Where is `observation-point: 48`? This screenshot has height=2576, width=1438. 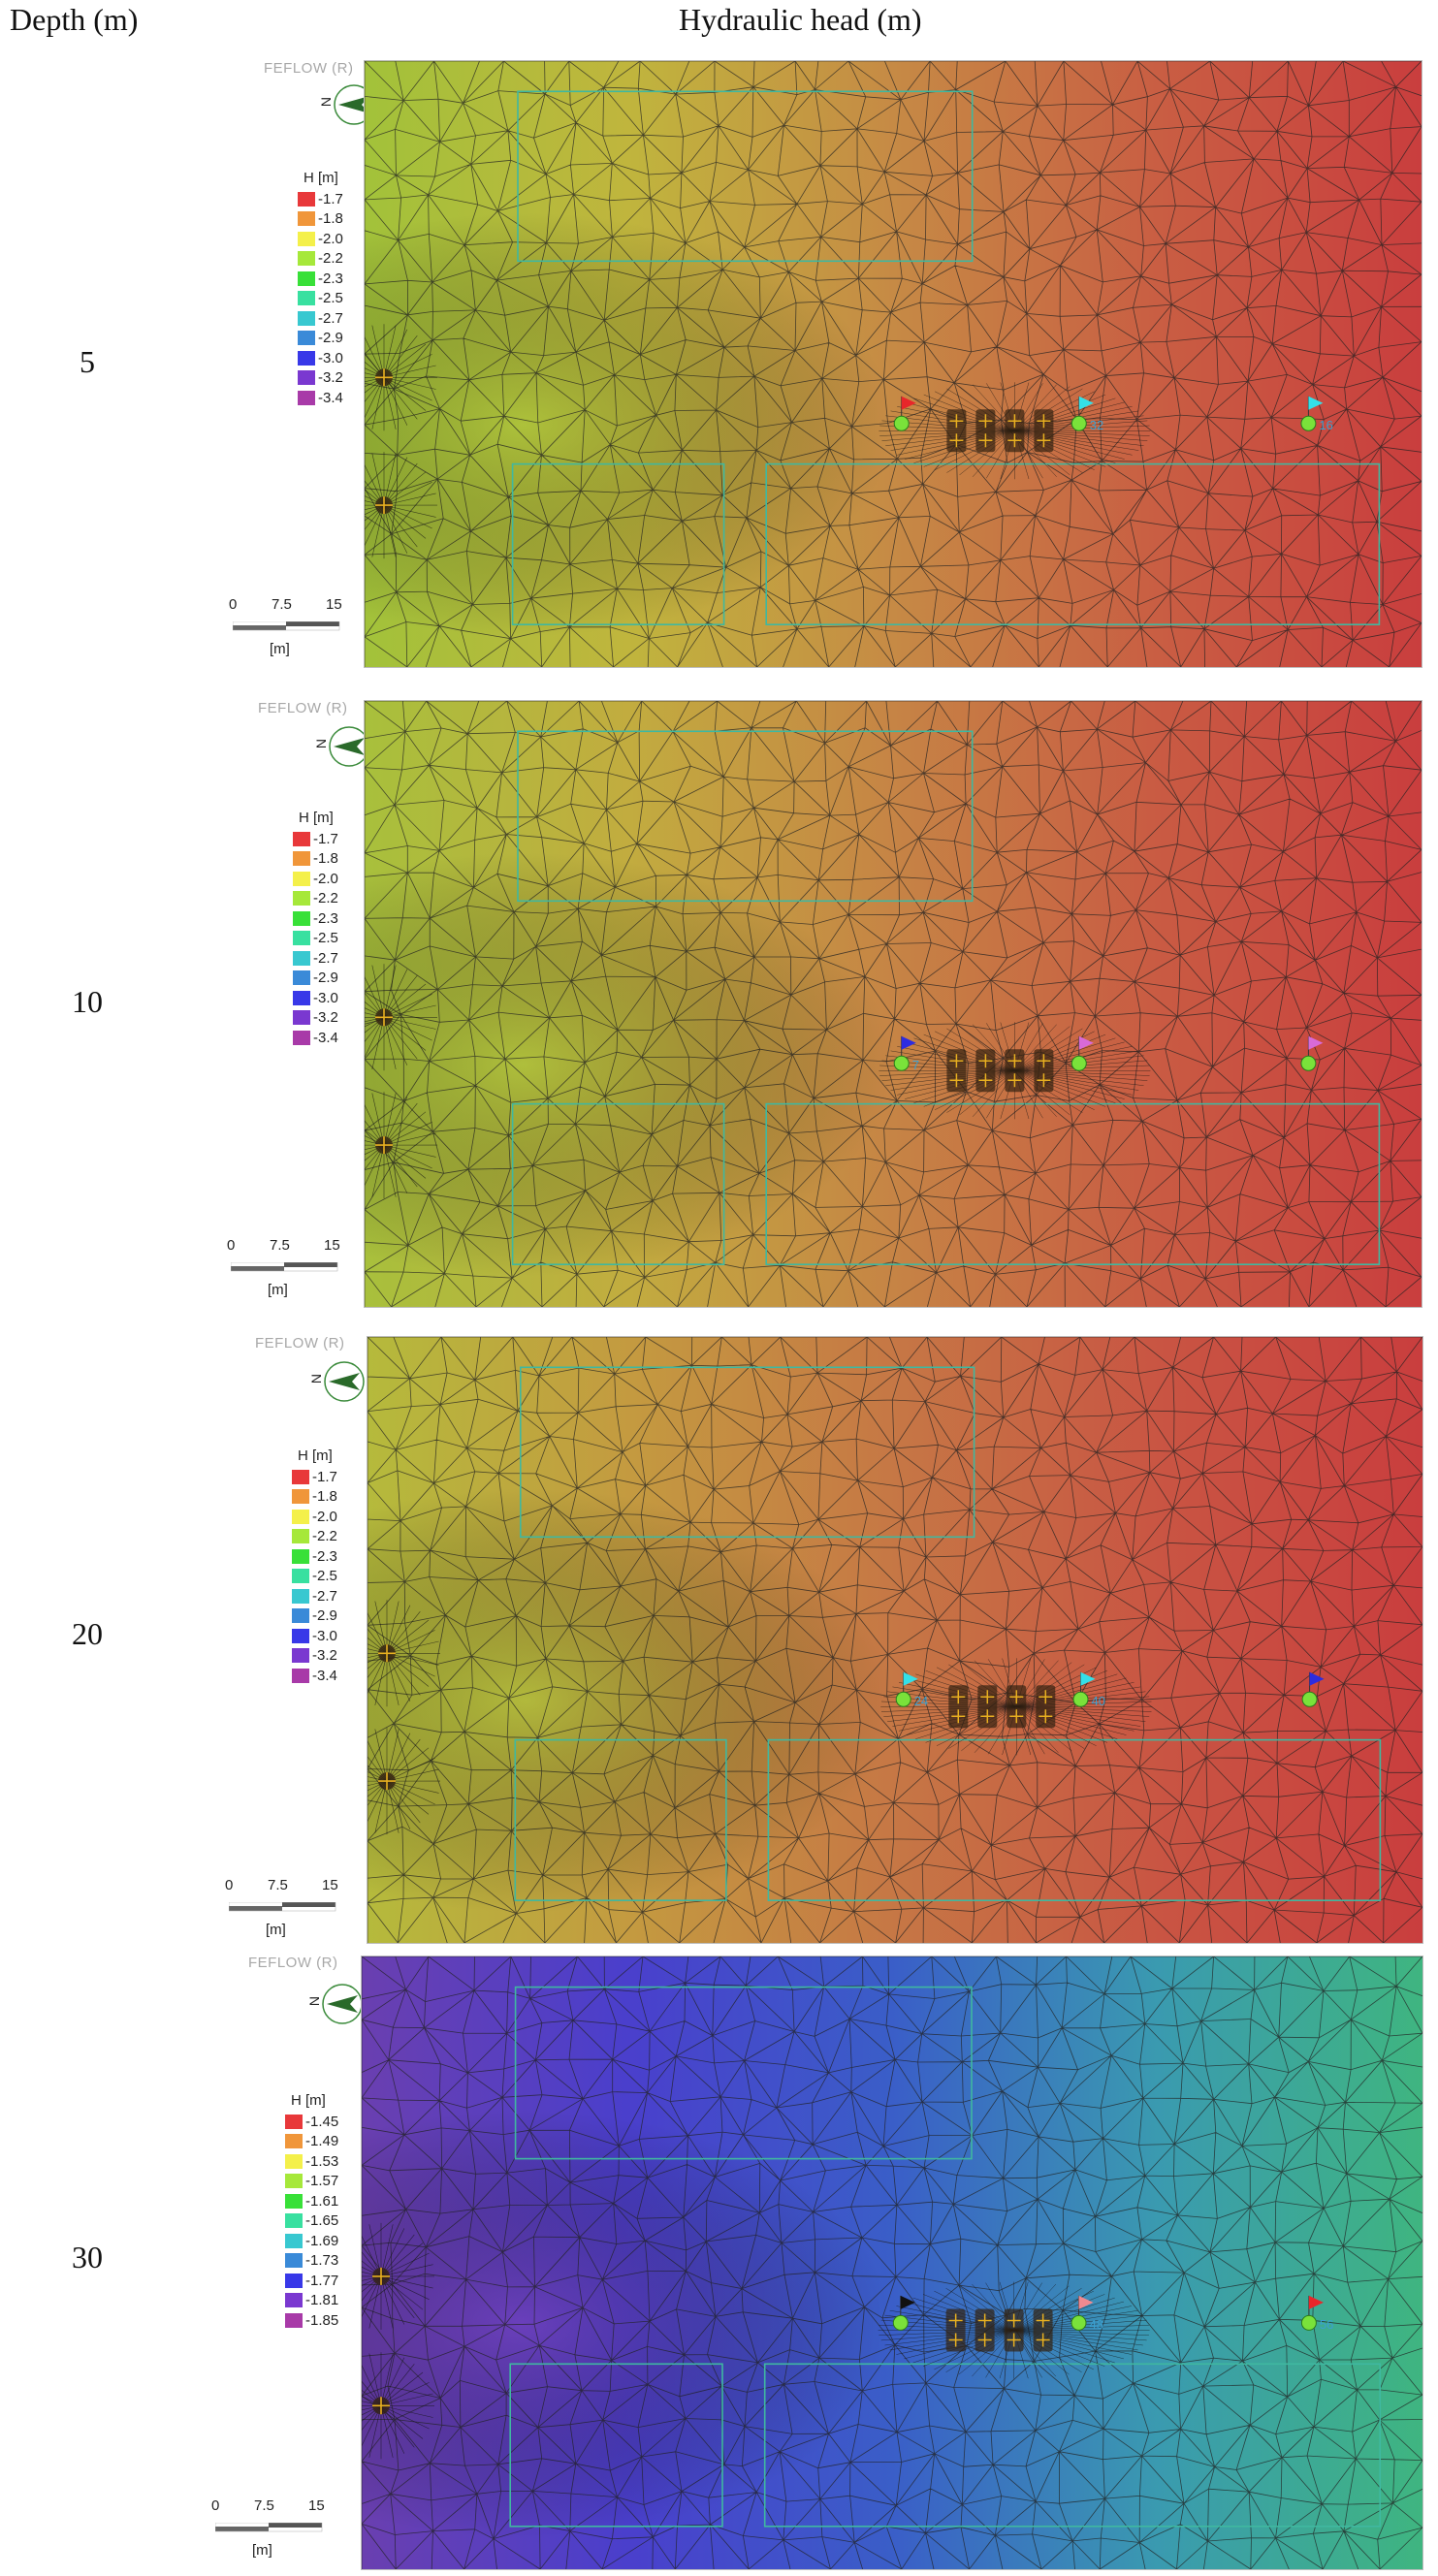 observation-point: 48 is located at coordinates (1087, 2313).